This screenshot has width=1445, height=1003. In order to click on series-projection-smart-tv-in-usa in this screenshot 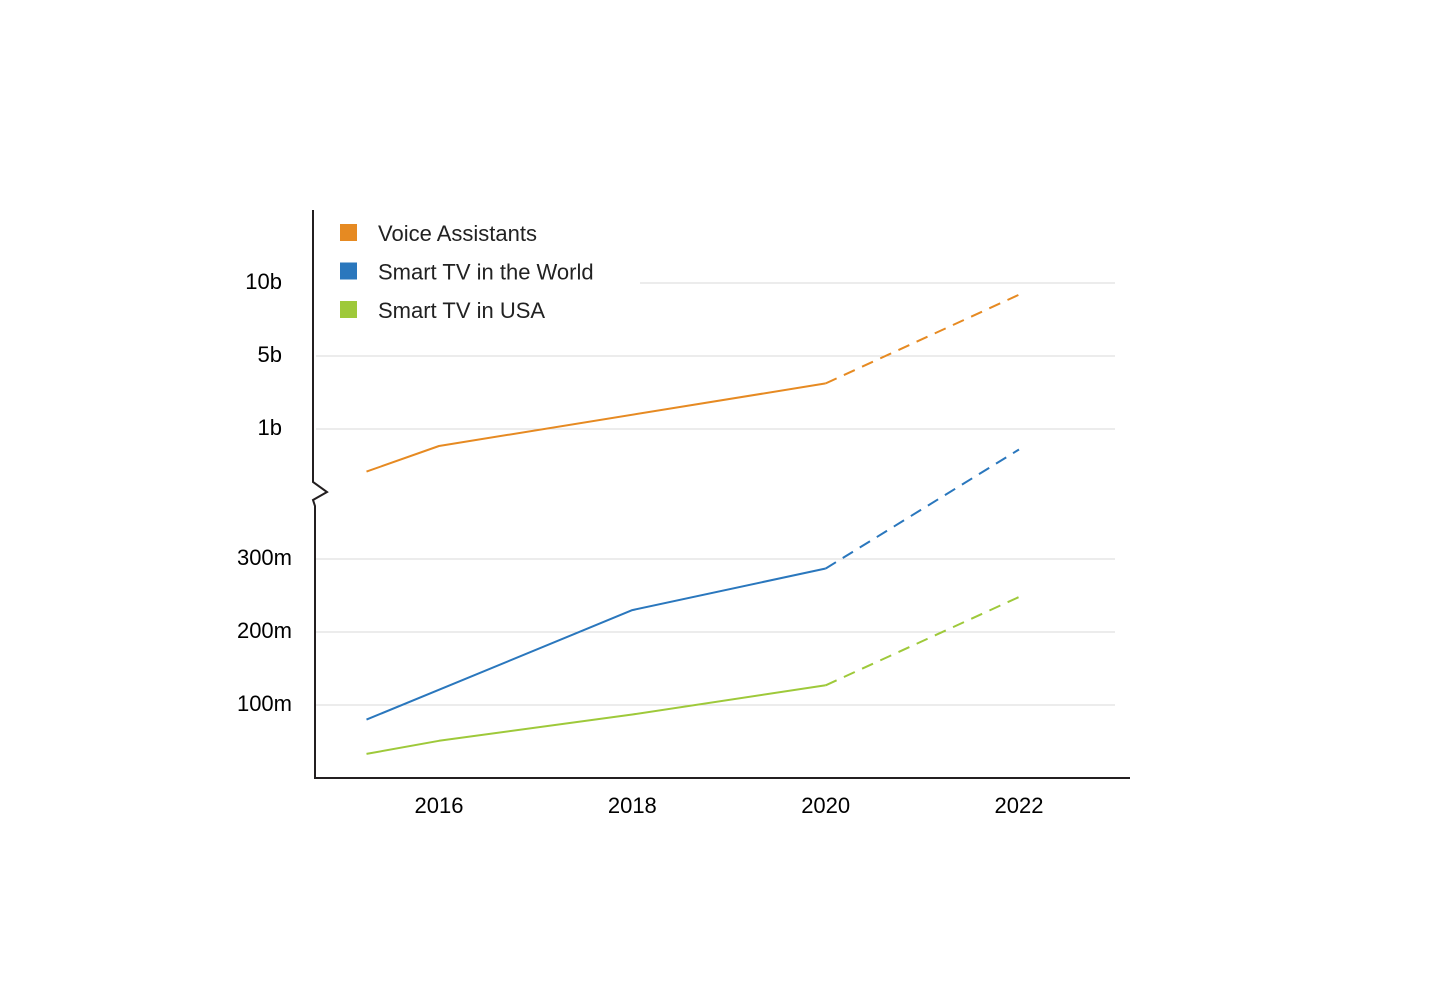, I will do `click(922, 641)`.